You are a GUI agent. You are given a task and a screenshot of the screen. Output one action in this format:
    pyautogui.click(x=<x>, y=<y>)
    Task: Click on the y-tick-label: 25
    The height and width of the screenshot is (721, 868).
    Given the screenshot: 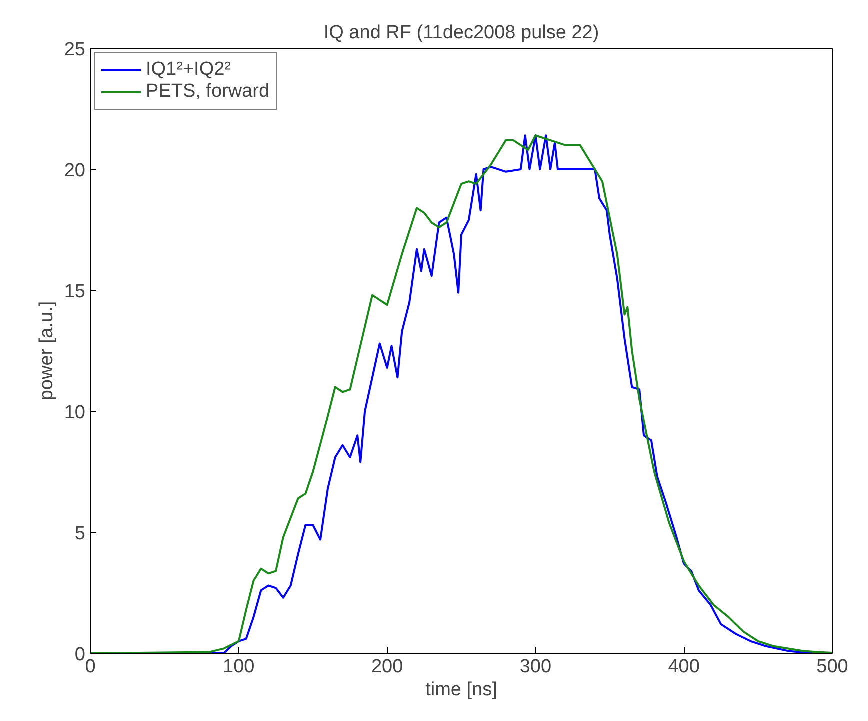 What is the action you would take?
    pyautogui.click(x=75, y=50)
    